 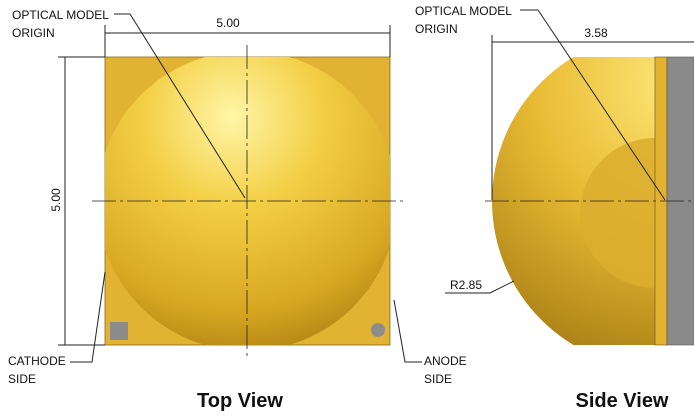 I want to click on view-title: Side View, so click(x=621, y=401).